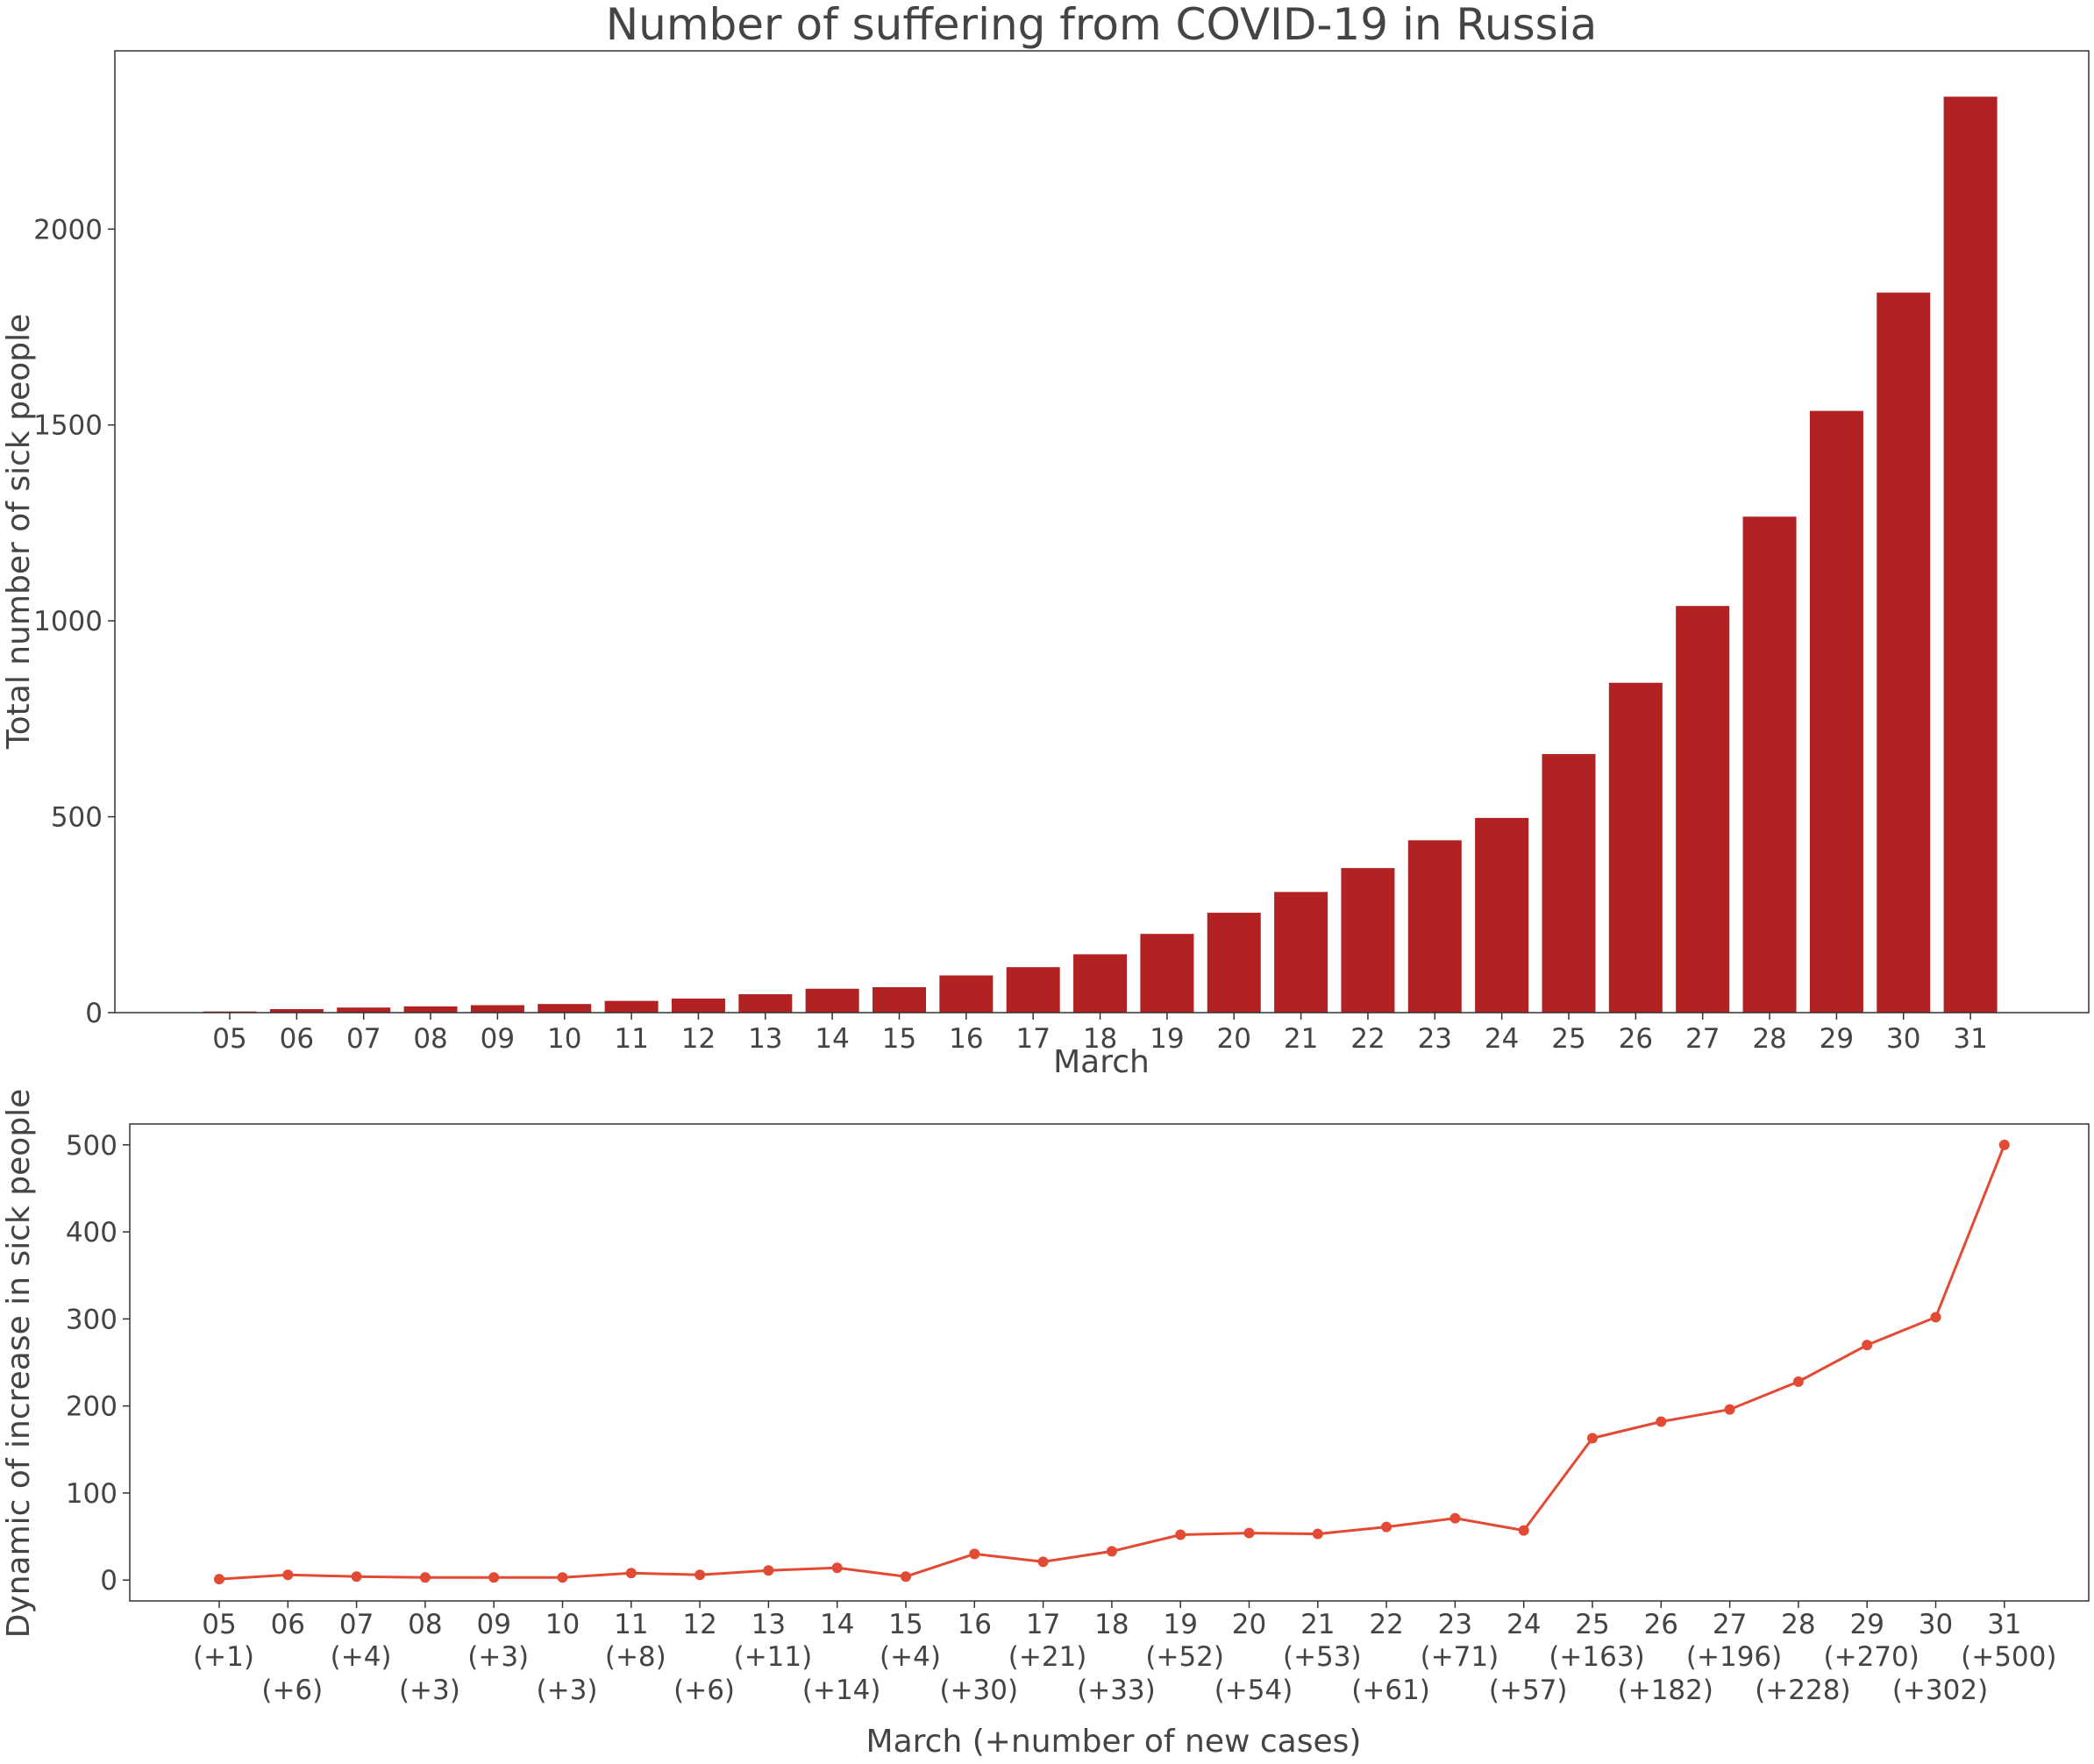 Image resolution: width=2094 pixels, height=1764 pixels. What do you see at coordinates (1301, 1039) in the screenshot?
I see `bar-x-tick-label: 21` at bounding box center [1301, 1039].